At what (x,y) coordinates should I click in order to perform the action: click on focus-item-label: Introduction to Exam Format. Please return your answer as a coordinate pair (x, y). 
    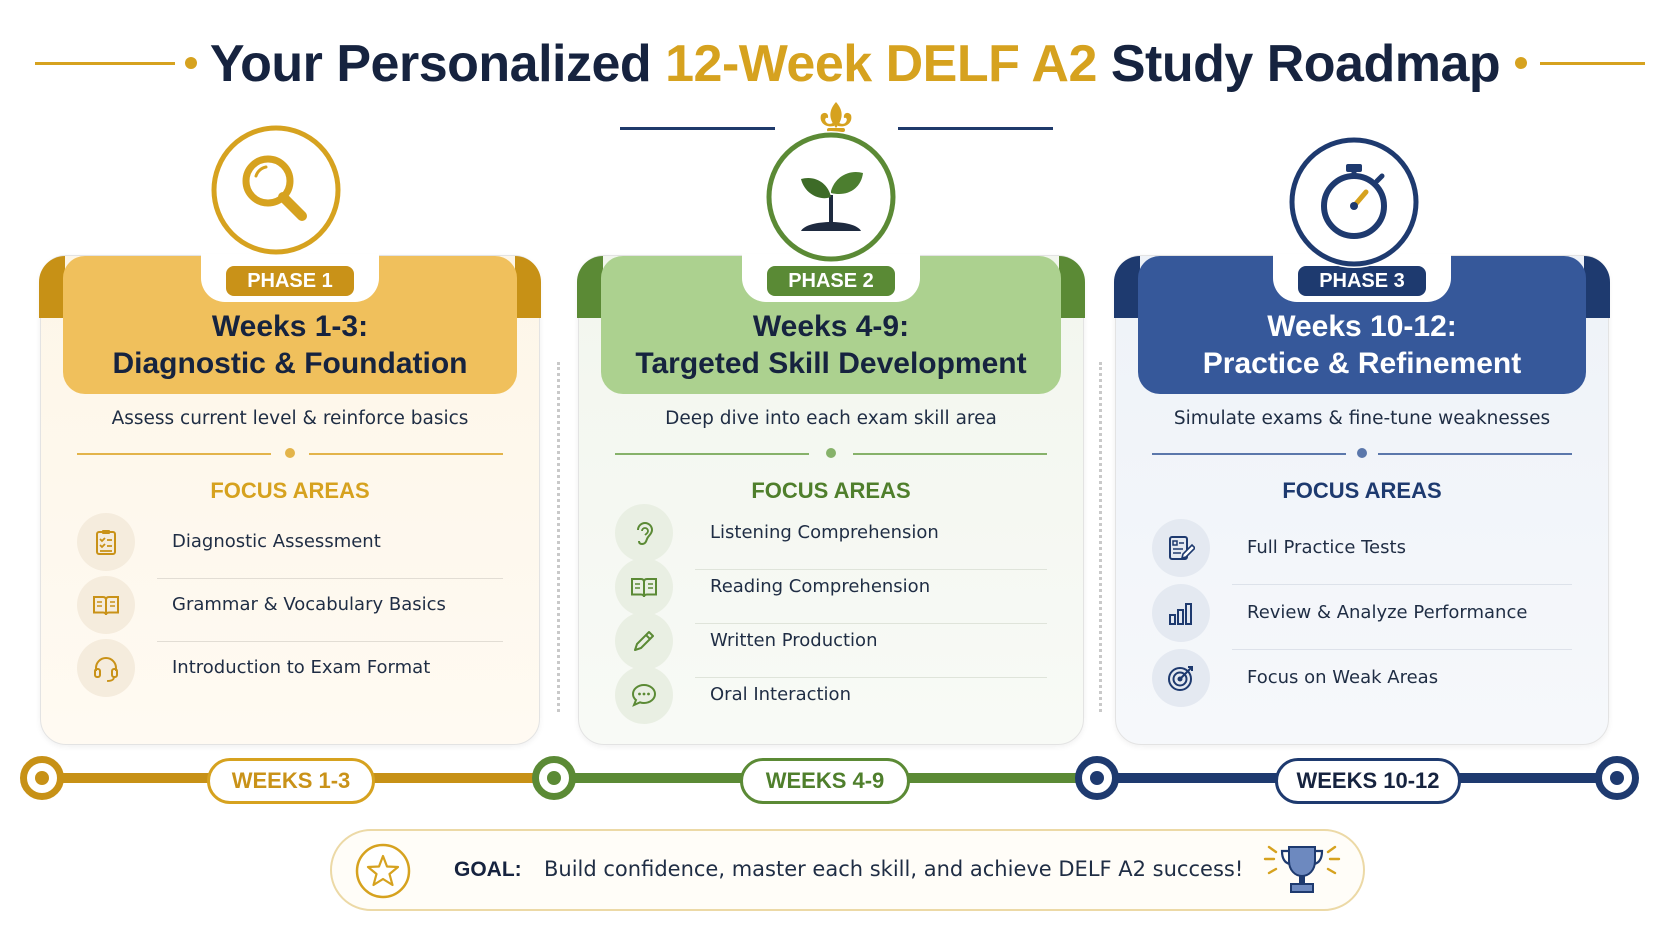
    Looking at the image, I should click on (301, 667).